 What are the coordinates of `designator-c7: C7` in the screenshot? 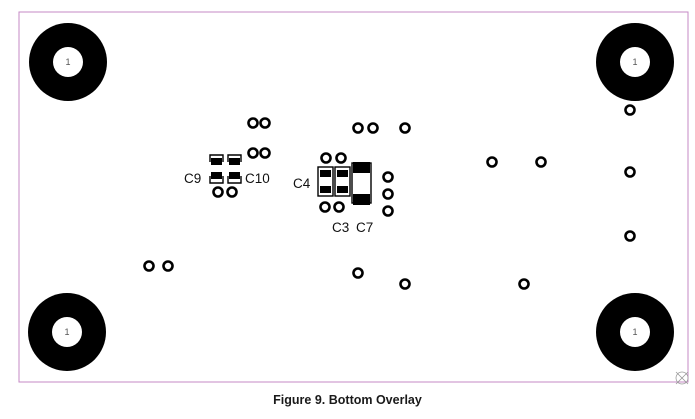 It's located at (364, 227).